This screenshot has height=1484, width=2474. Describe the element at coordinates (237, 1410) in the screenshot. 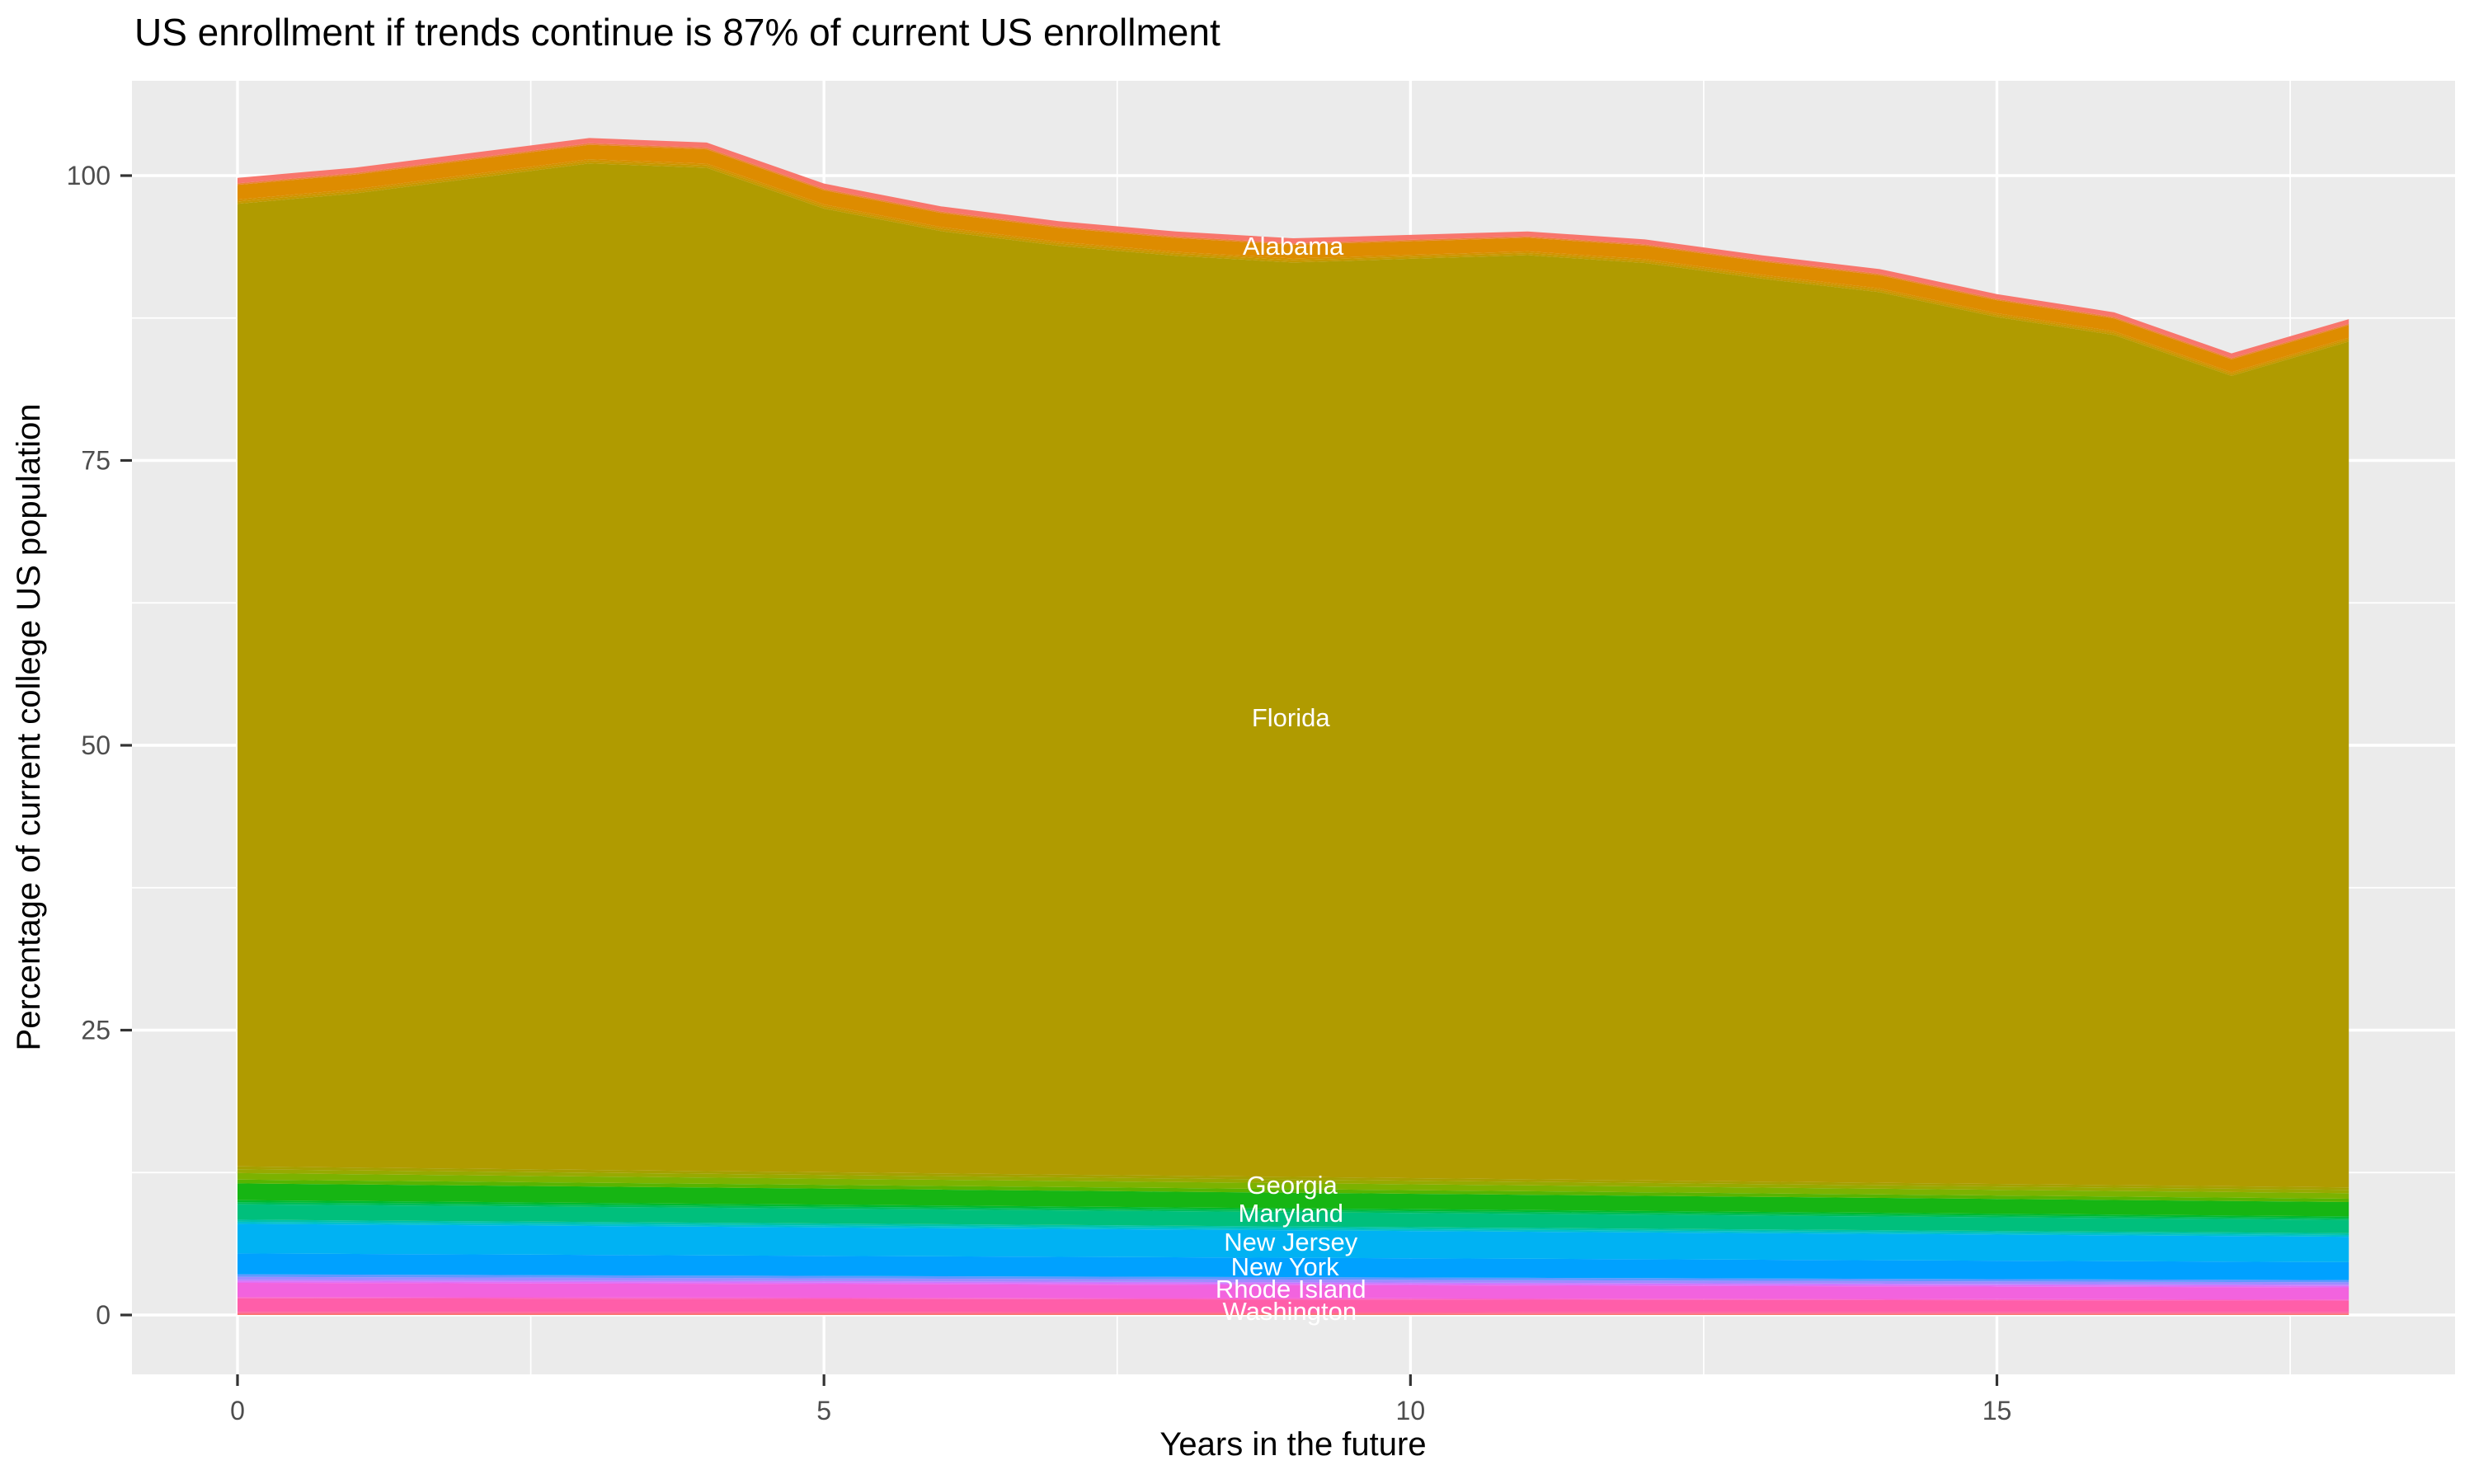

I see `x-tick-label: 0` at that location.